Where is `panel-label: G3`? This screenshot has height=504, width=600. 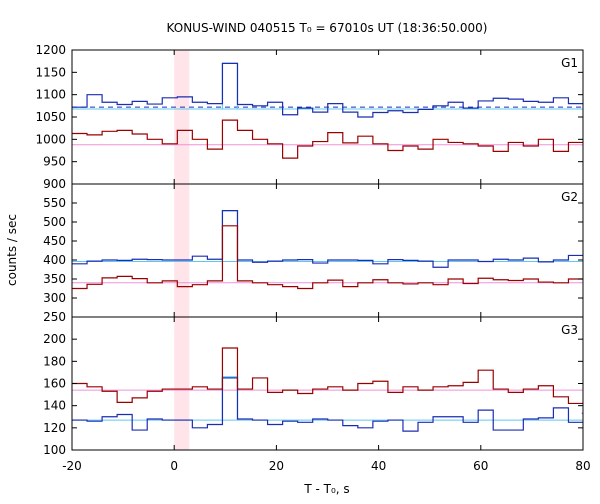 panel-label: G3 is located at coordinates (569, 330).